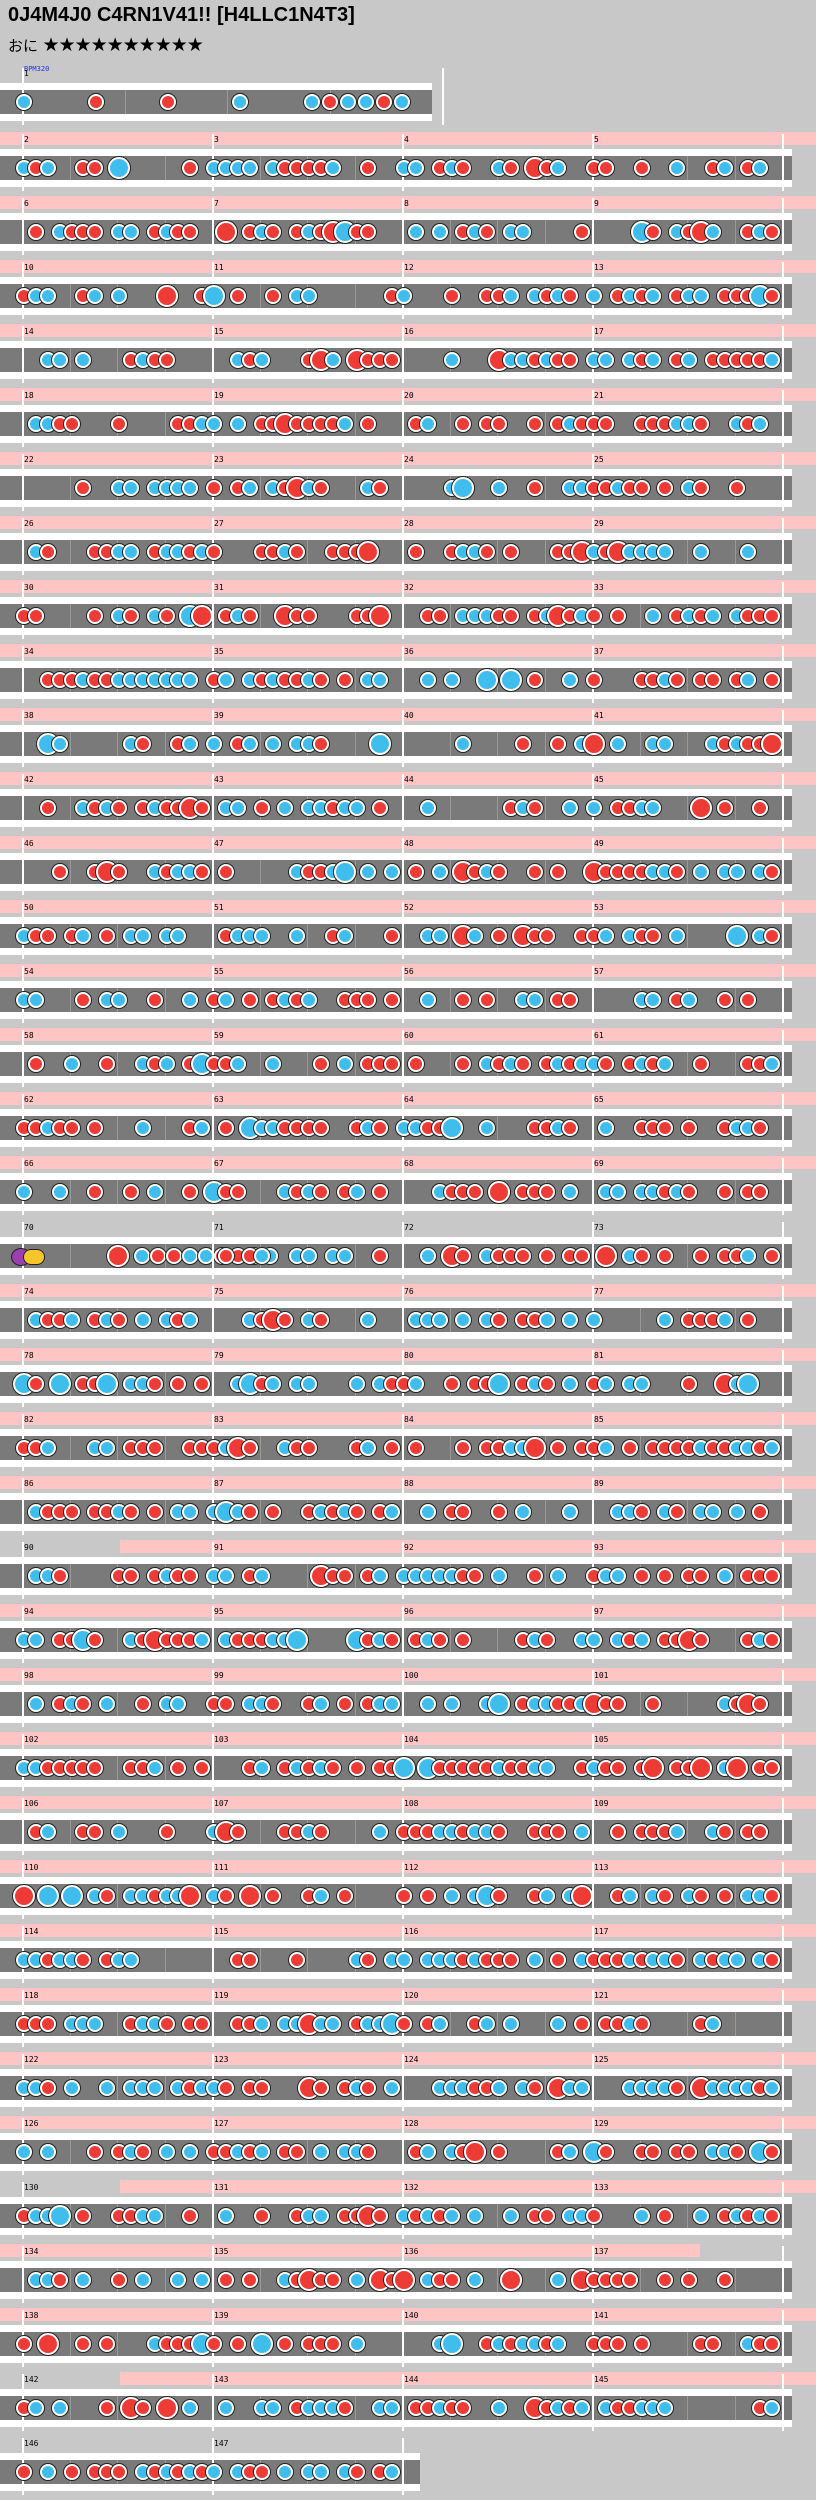 This screenshot has width=816, height=2500. What do you see at coordinates (599, 1483) in the screenshot?
I see `measure-number: 89` at bounding box center [599, 1483].